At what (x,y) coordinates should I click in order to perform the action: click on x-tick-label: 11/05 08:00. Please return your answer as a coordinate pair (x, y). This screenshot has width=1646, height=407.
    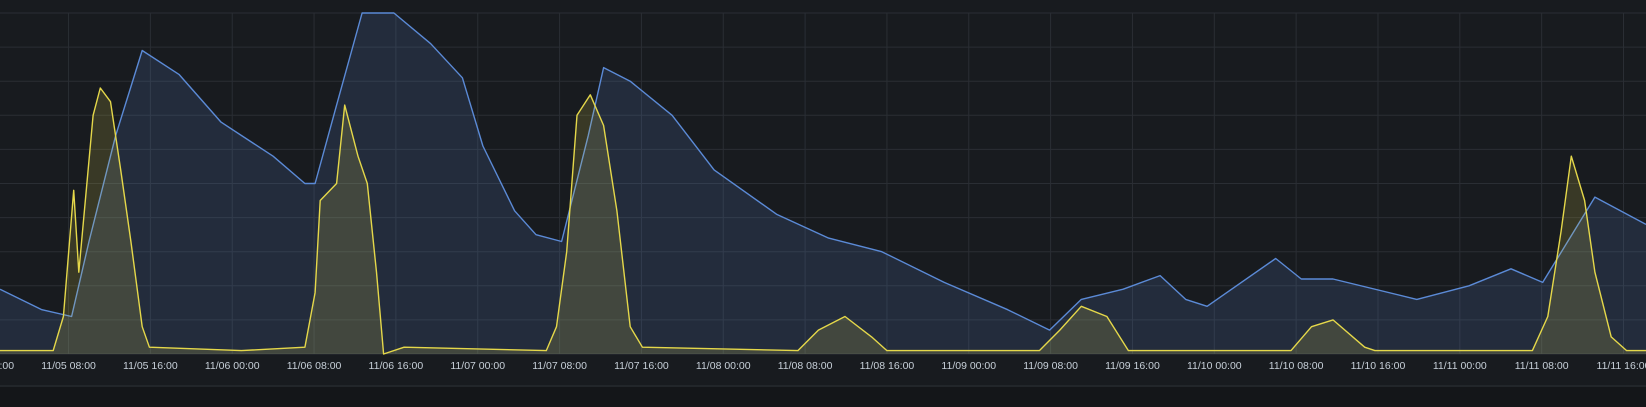
    Looking at the image, I should click on (68, 366).